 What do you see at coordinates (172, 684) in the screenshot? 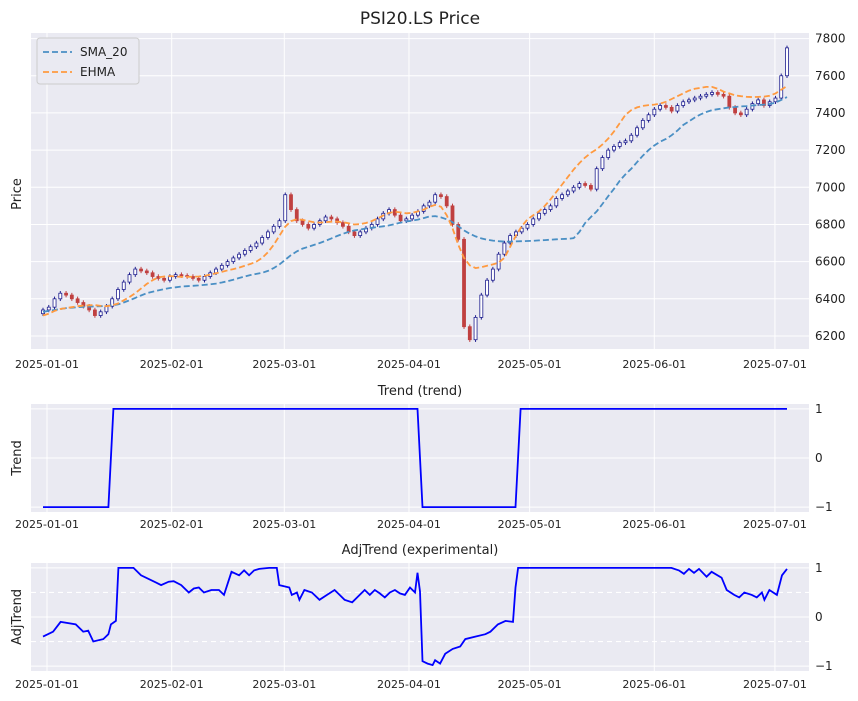
I see `x-tick-label: 2025-02-01` at bounding box center [172, 684].